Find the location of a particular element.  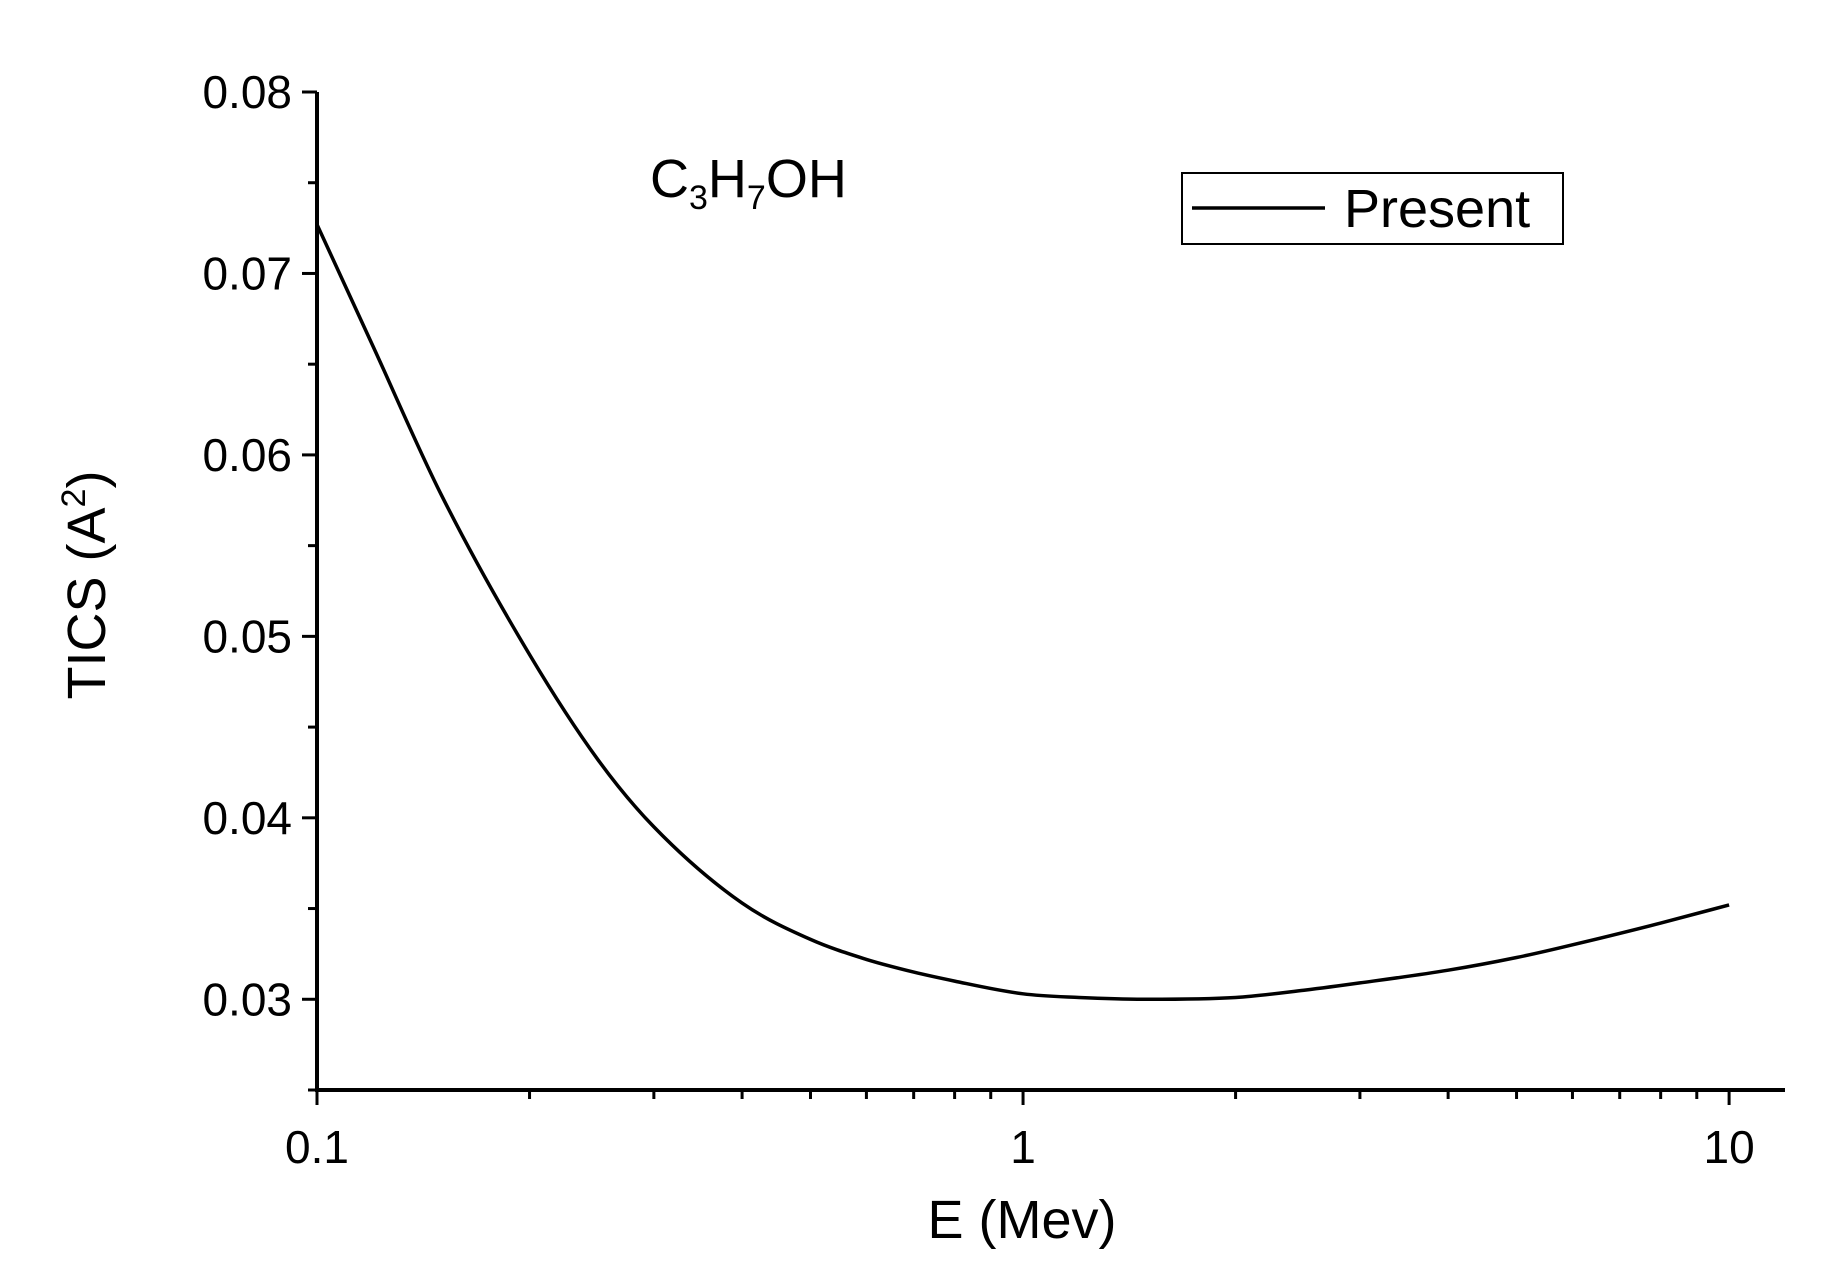

x-tick-label: 1 is located at coordinates (1023, 1147).